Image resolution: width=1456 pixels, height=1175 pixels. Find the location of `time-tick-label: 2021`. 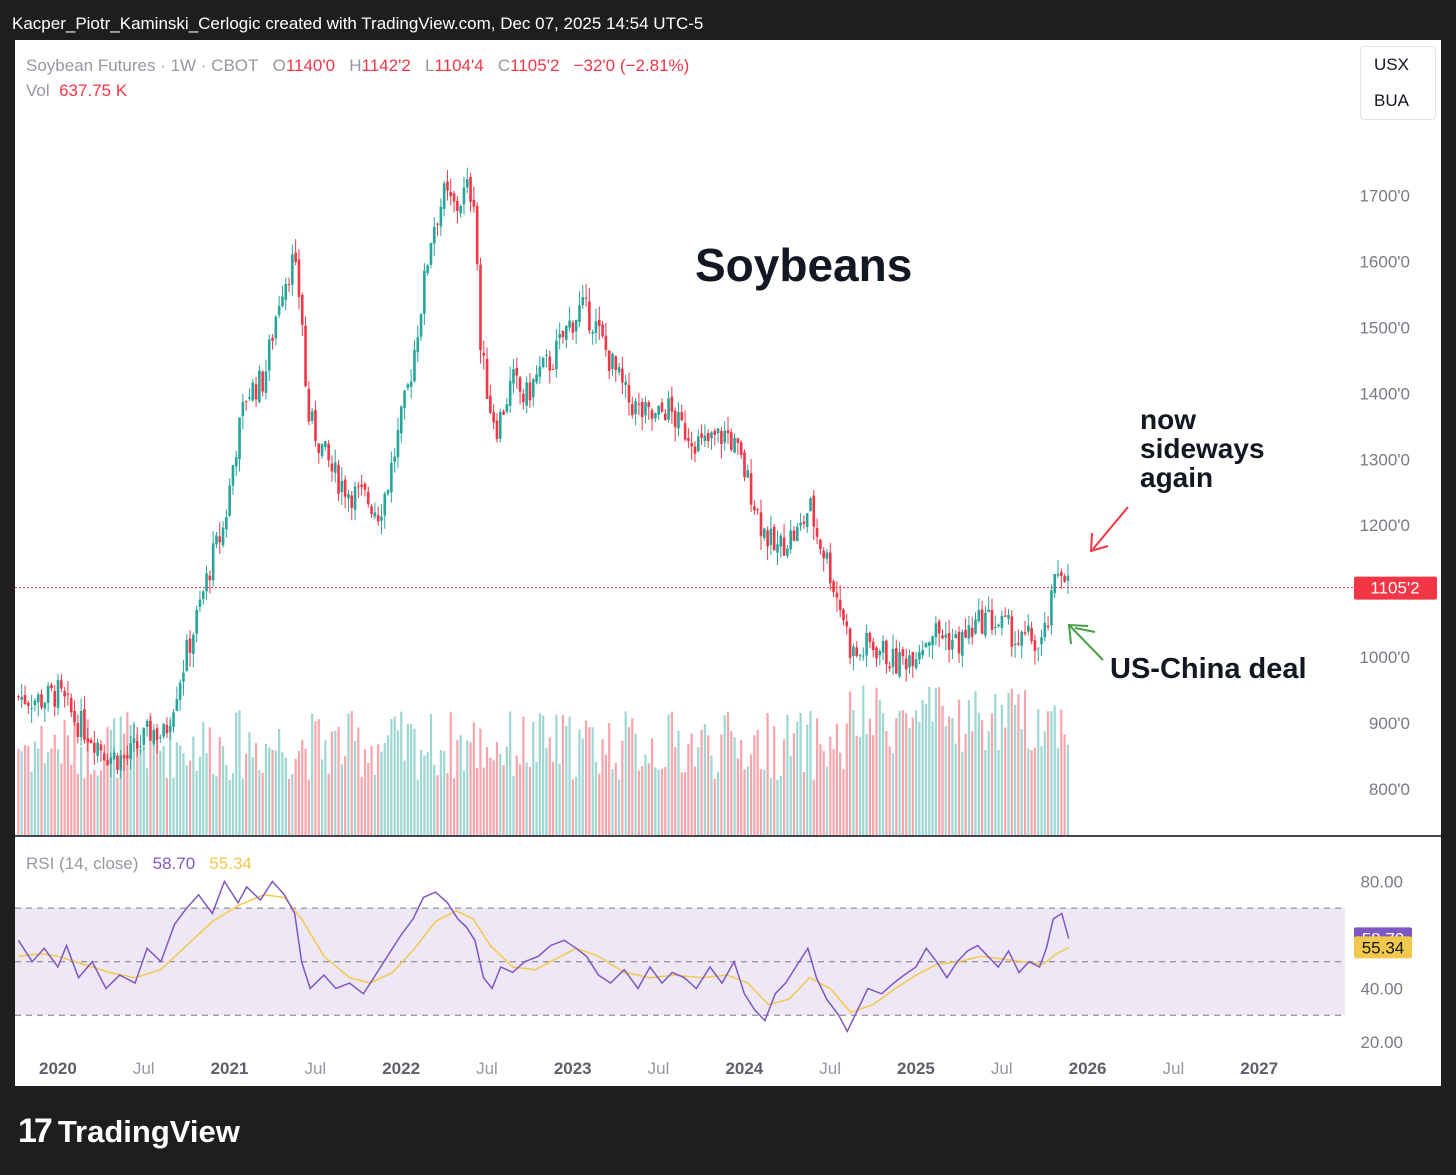

time-tick-label: 2021 is located at coordinates (230, 1068).